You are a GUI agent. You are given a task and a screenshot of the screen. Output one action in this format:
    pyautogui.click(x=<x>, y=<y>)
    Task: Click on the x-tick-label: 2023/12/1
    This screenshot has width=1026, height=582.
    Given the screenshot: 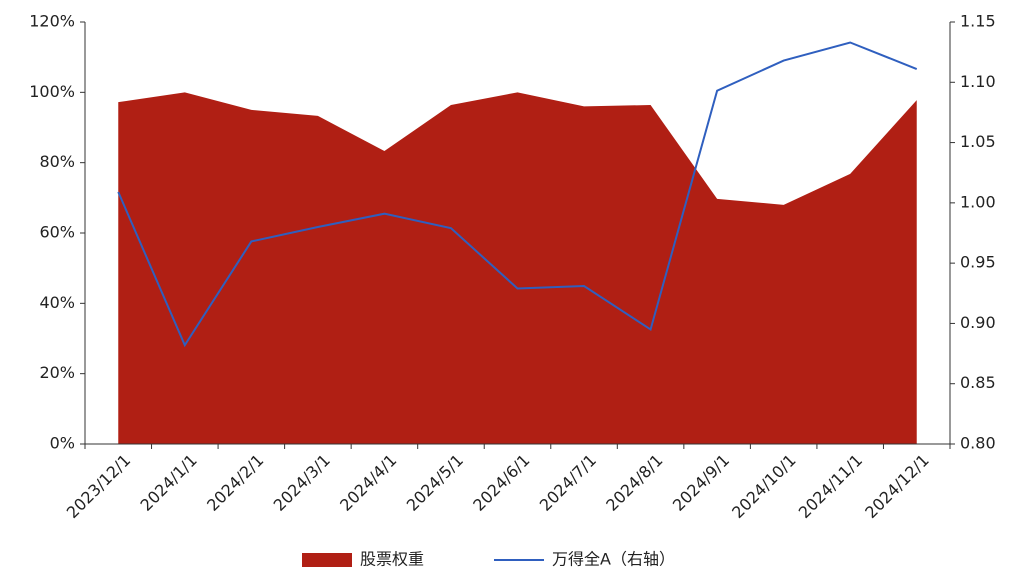 What is the action you would take?
    pyautogui.click(x=98, y=486)
    